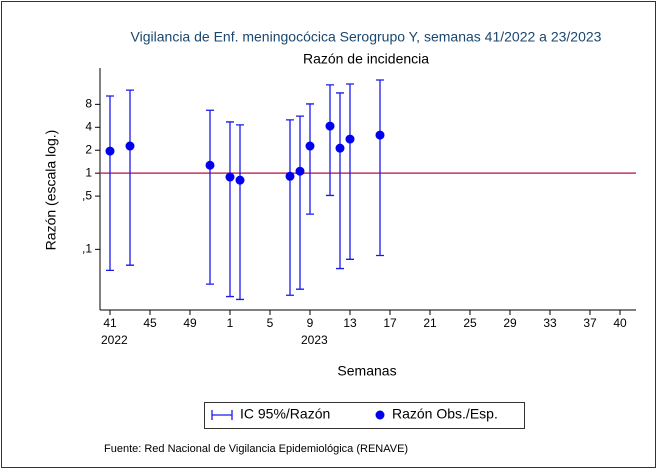 This screenshot has width=665, height=470. What do you see at coordinates (114, 340) in the screenshot?
I see `year-label: 2022` at bounding box center [114, 340].